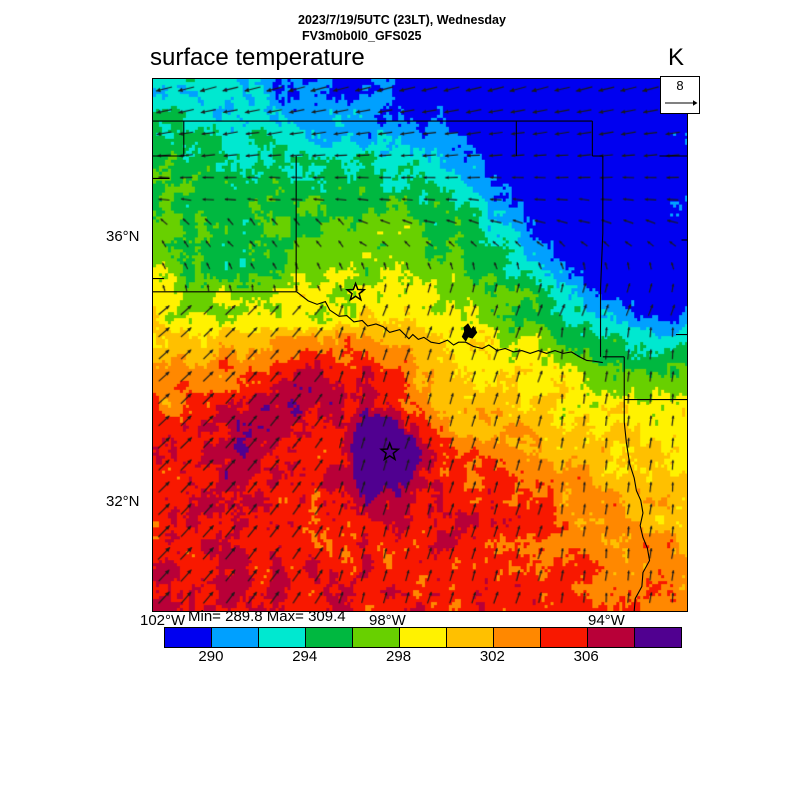  I want to click on page-title: surface temperature, so click(257, 57).